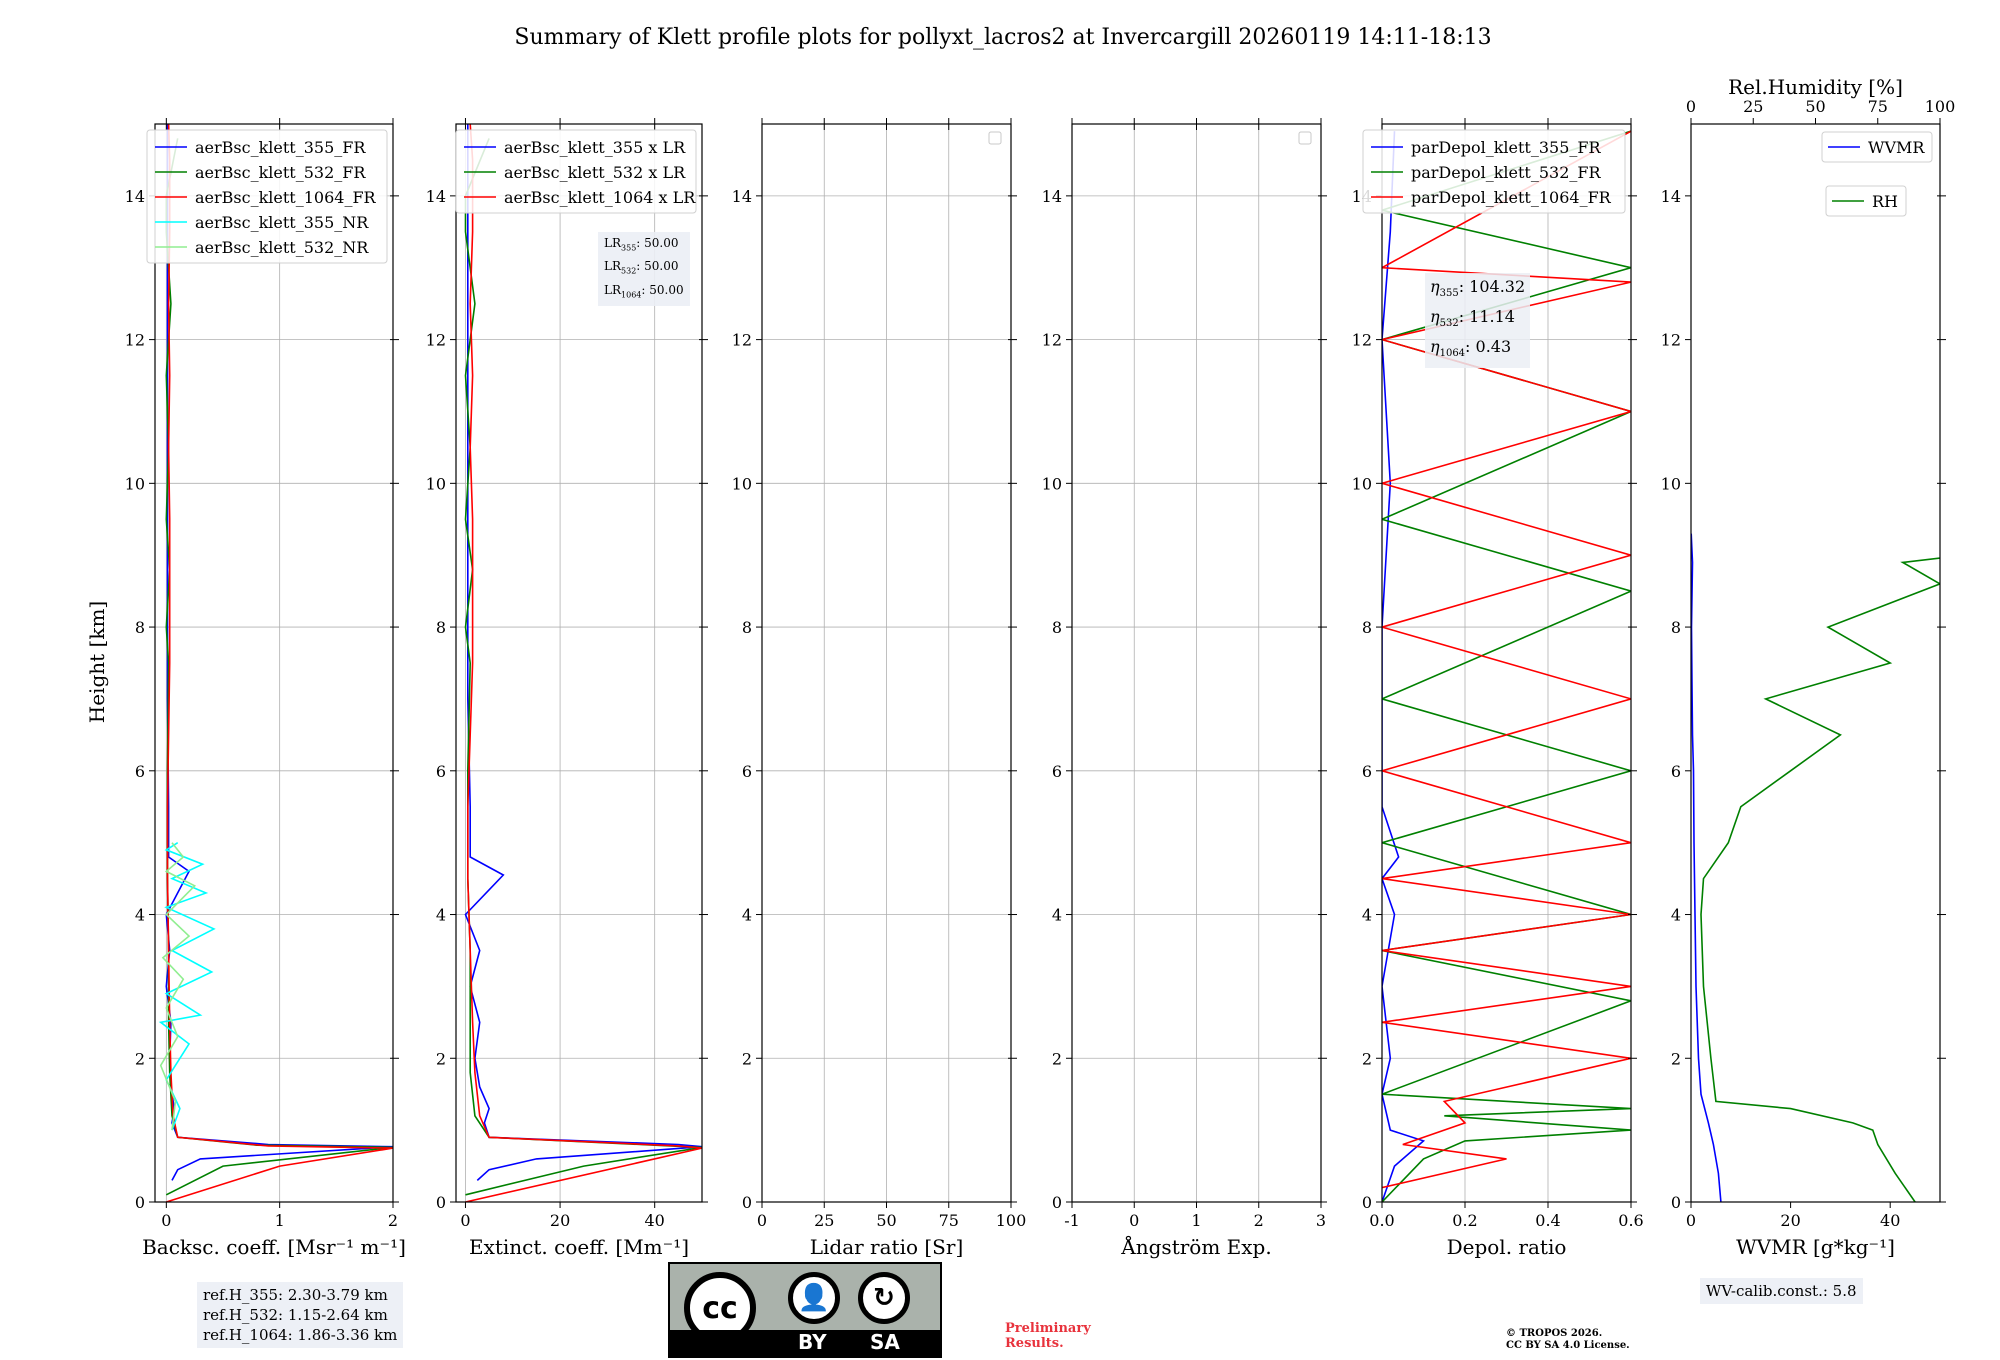  What do you see at coordinates (812, 1342) in the screenshot?
I see `by-tag: BY` at bounding box center [812, 1342].